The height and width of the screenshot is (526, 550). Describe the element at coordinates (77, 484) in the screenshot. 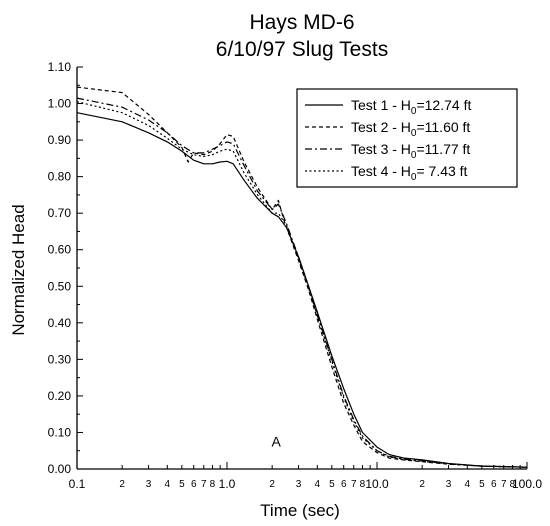

I see `x-tick-label: 0.1` at that location.